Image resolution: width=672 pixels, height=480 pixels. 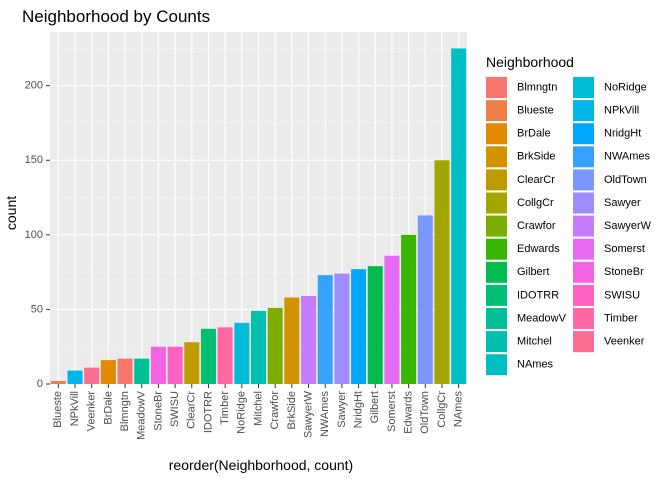 I want to click on legend-label: NridgHt, so click(x=622, y=134).